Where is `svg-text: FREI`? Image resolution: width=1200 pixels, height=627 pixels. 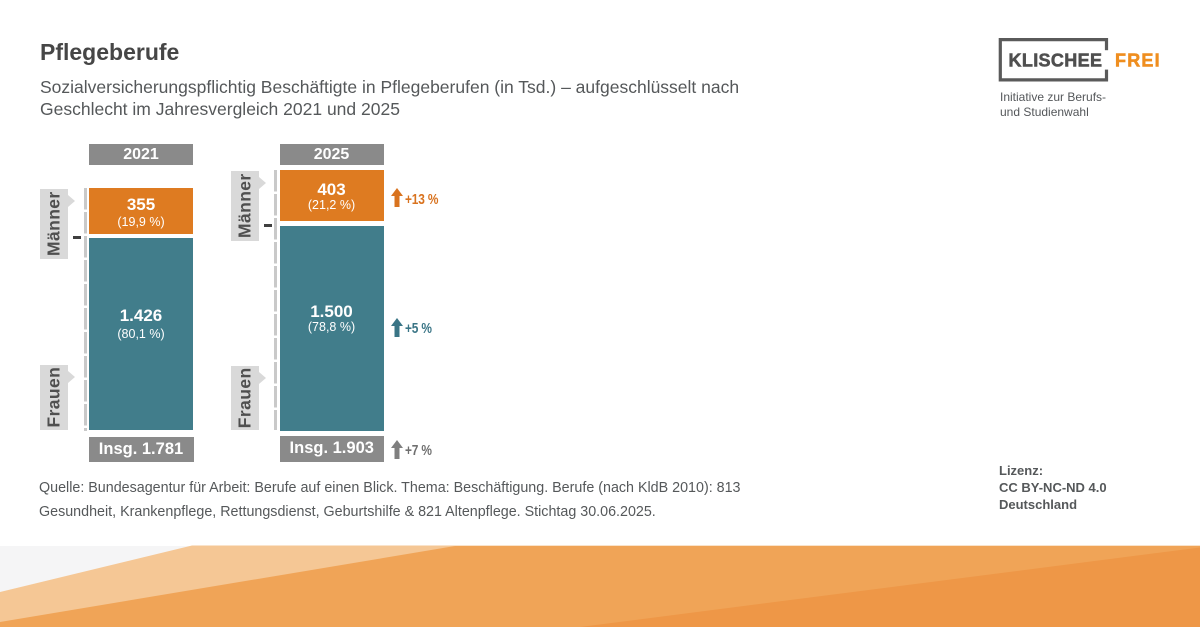
svg-text: FREI is located at coordinates (1138, 60).